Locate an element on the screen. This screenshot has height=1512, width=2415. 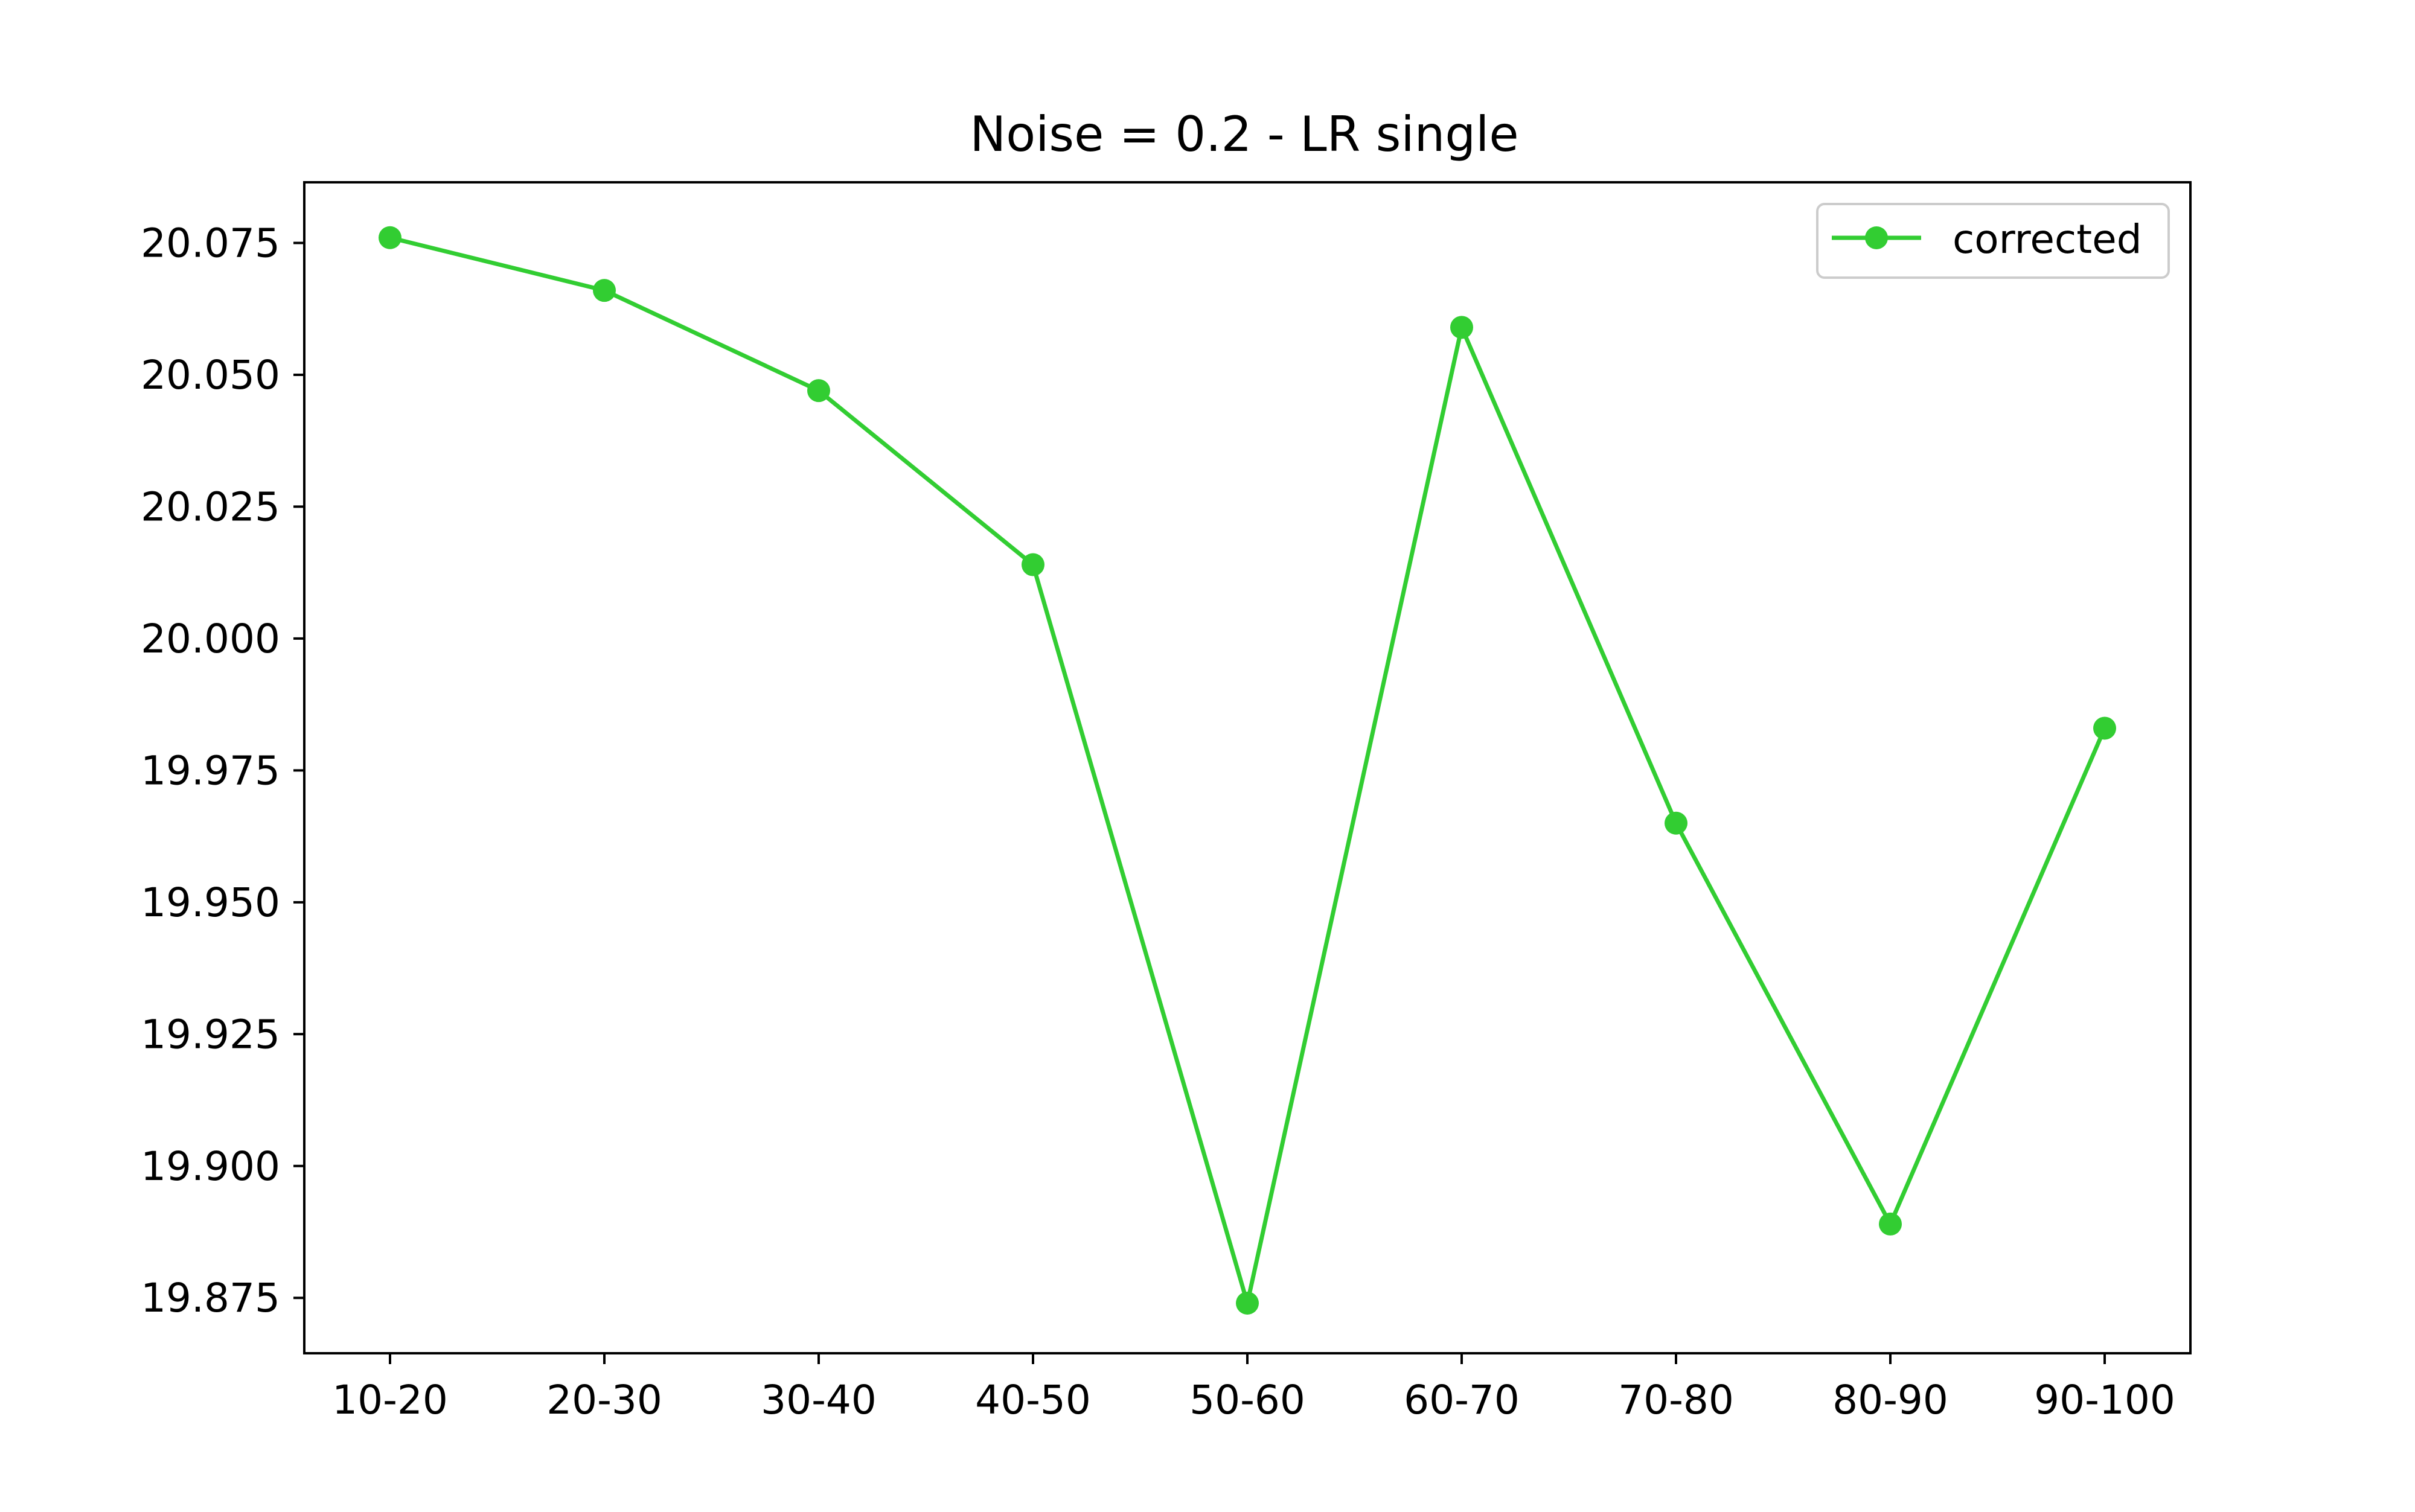
legend-box is located at coordinates (1993, 241).